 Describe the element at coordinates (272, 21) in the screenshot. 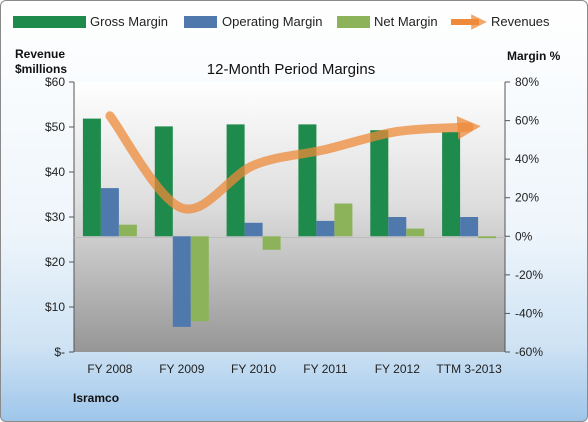

I see `legend-label-operating-margin: Operating Margin` at that location.